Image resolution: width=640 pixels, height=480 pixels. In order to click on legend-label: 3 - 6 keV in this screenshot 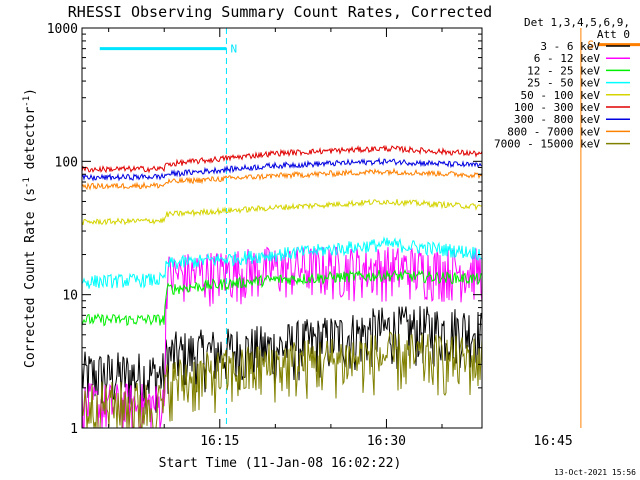, I will do `click(570, 46)`.